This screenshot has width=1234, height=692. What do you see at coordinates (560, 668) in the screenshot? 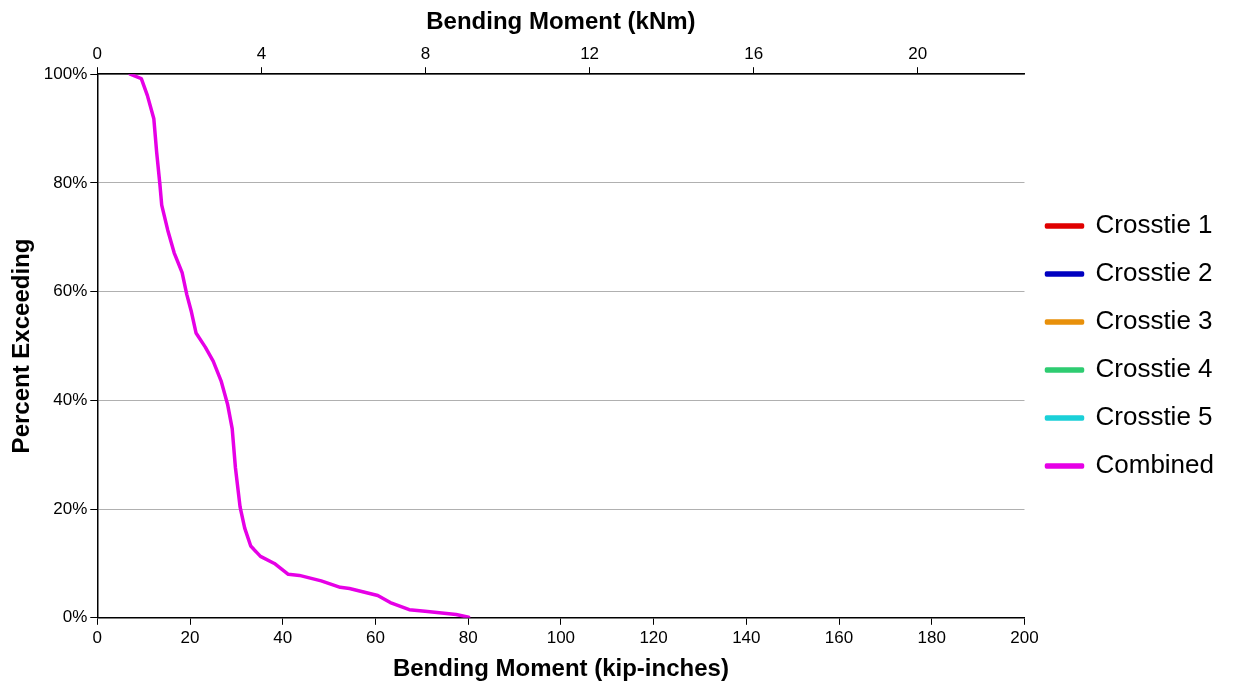
I see `x-axis-title: Bending Moment (kip-inches)` at bounding box center [560, 668].